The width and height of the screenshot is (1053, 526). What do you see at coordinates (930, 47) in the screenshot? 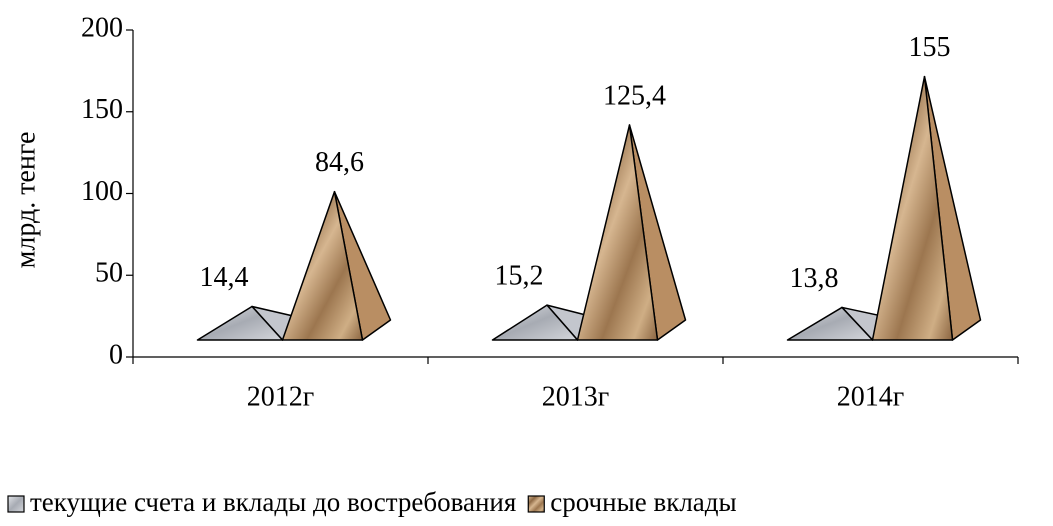
I see `value-label: 155` at bounding box center [930, 47].